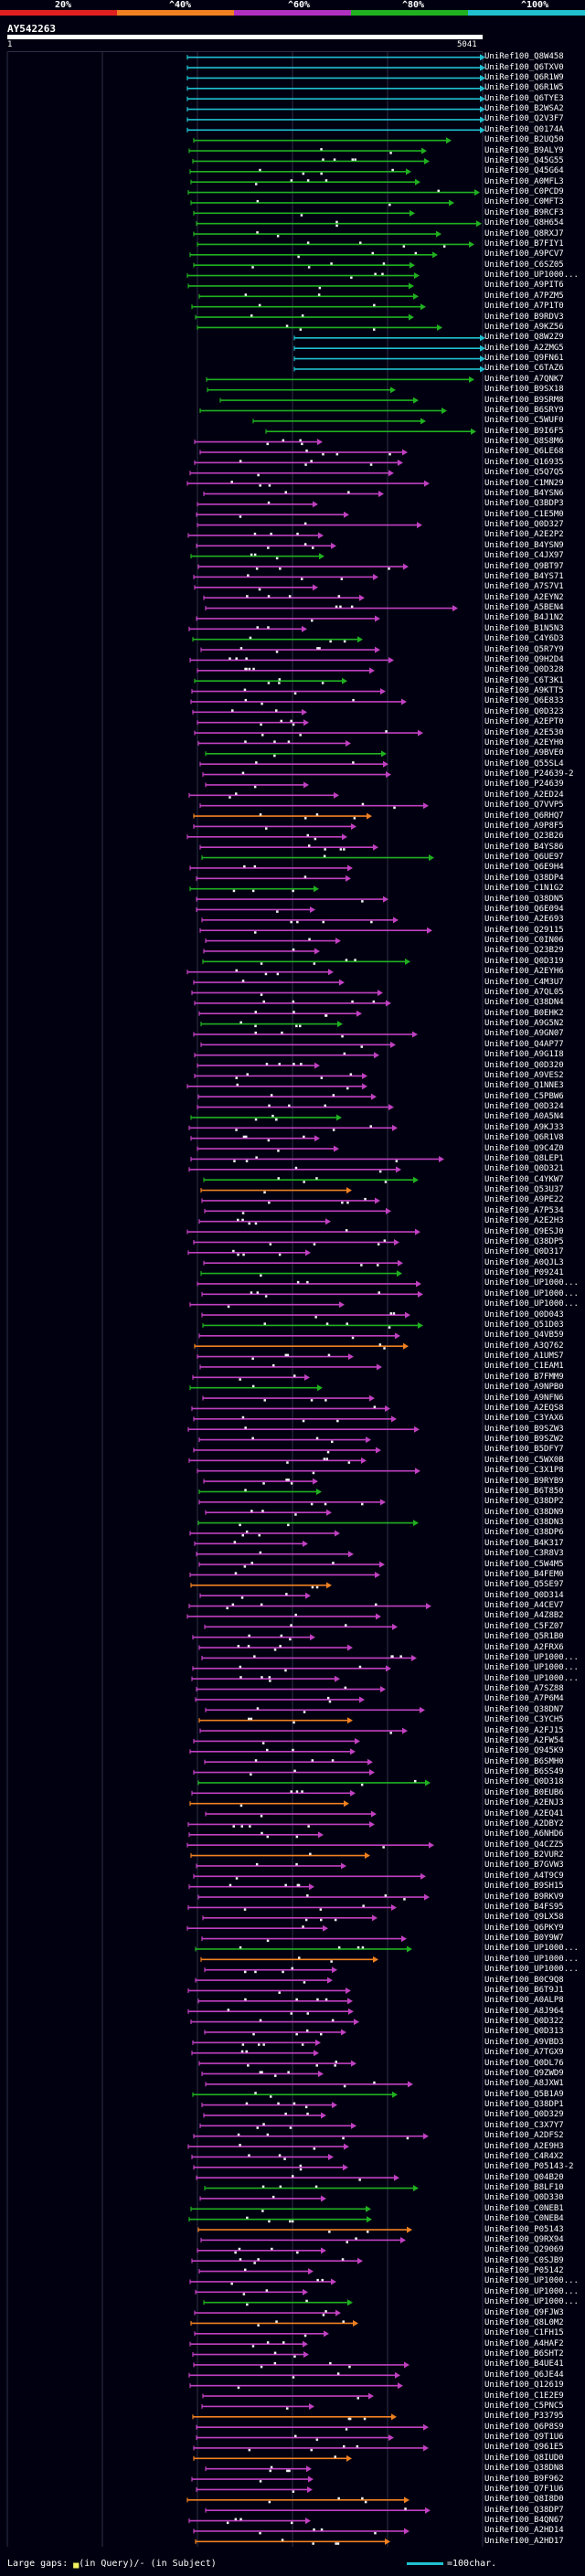 The image size is (585, 2576). What do you see at coordinates (524, 2374) in the screenshot?
I see `hit-accession-link: UniRef100_Q6JE44` at bounding box center [524, 2374].